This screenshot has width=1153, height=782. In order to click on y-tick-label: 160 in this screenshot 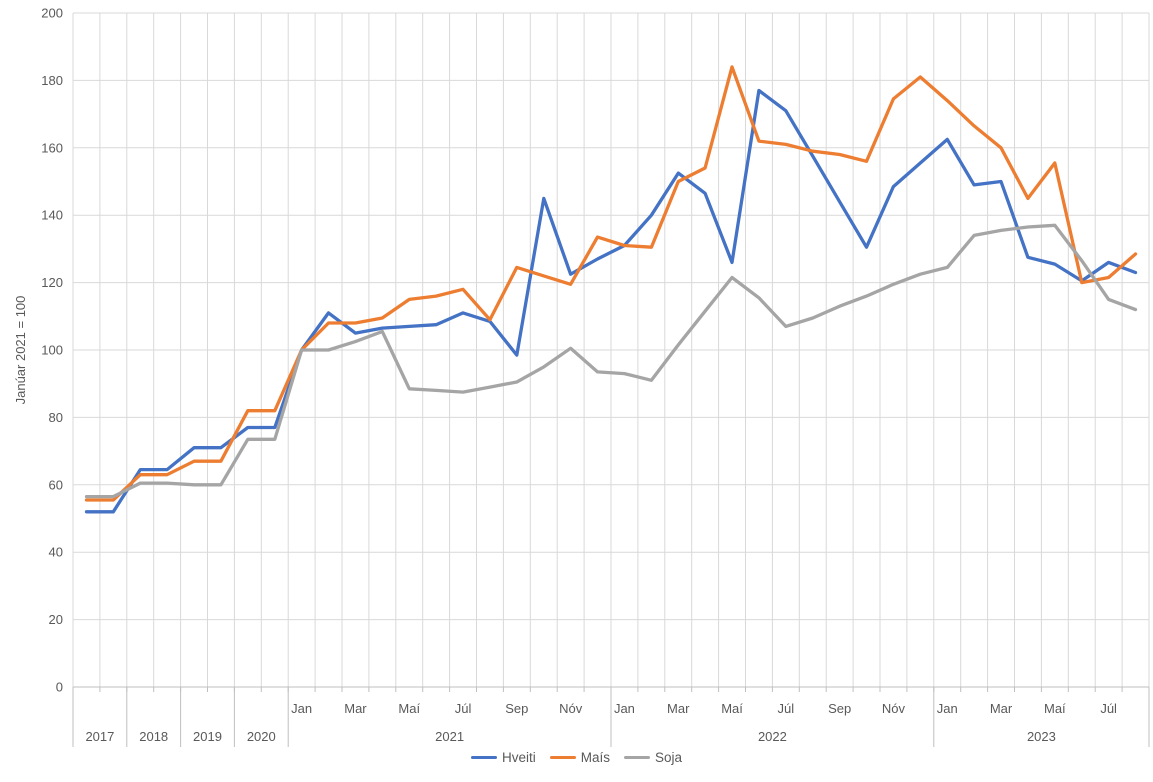, I will do `click(52, 147)`.